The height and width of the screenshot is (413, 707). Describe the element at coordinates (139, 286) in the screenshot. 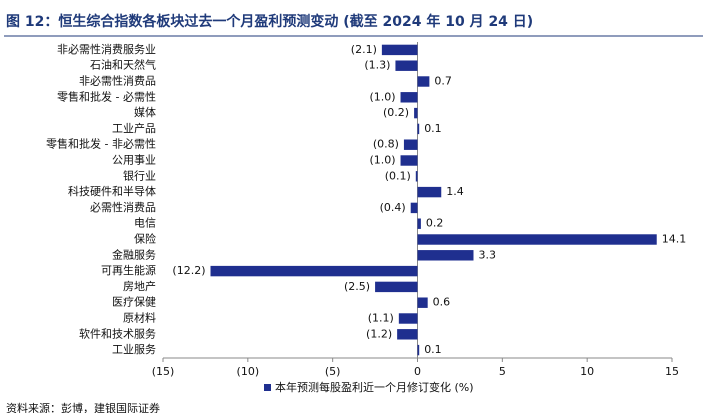

I see `y-tick-label: 房地产` at that location.